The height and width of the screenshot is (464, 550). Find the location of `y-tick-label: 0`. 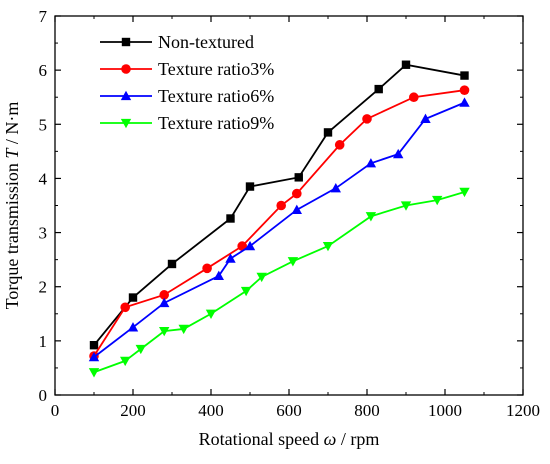

y-tick-label: 0 is located at coordinates (43, 395).